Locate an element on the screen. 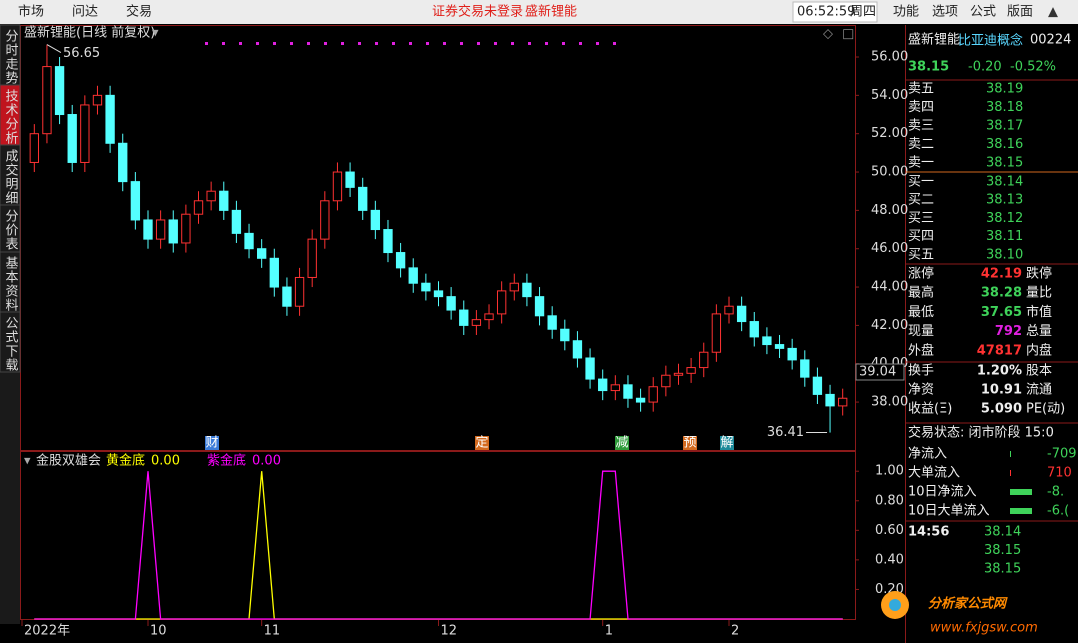  top-bar is located at coordinates (539, 12).